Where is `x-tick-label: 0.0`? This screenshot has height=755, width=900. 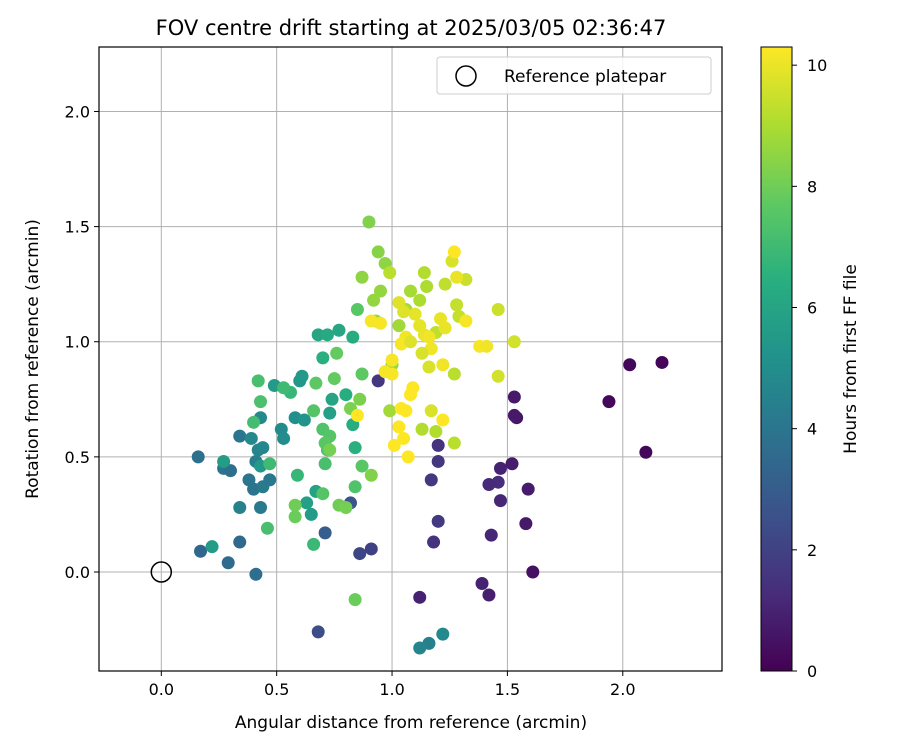 x-tick-label: 0.0 is located at coordinates (161, 689).